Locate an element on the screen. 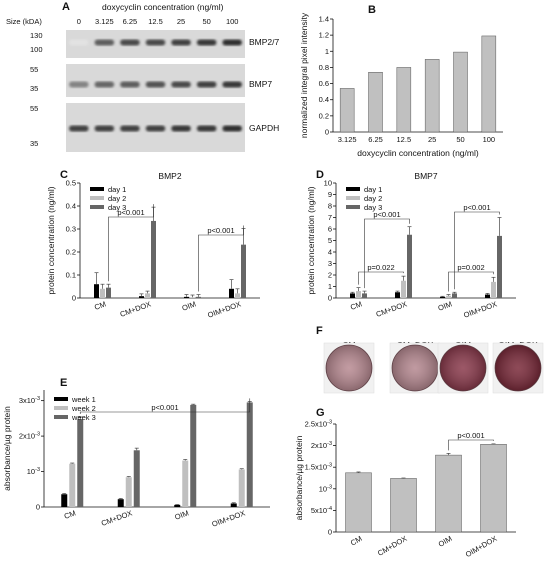  blot-marker-label: 100 is located at coordinates (36, 49).